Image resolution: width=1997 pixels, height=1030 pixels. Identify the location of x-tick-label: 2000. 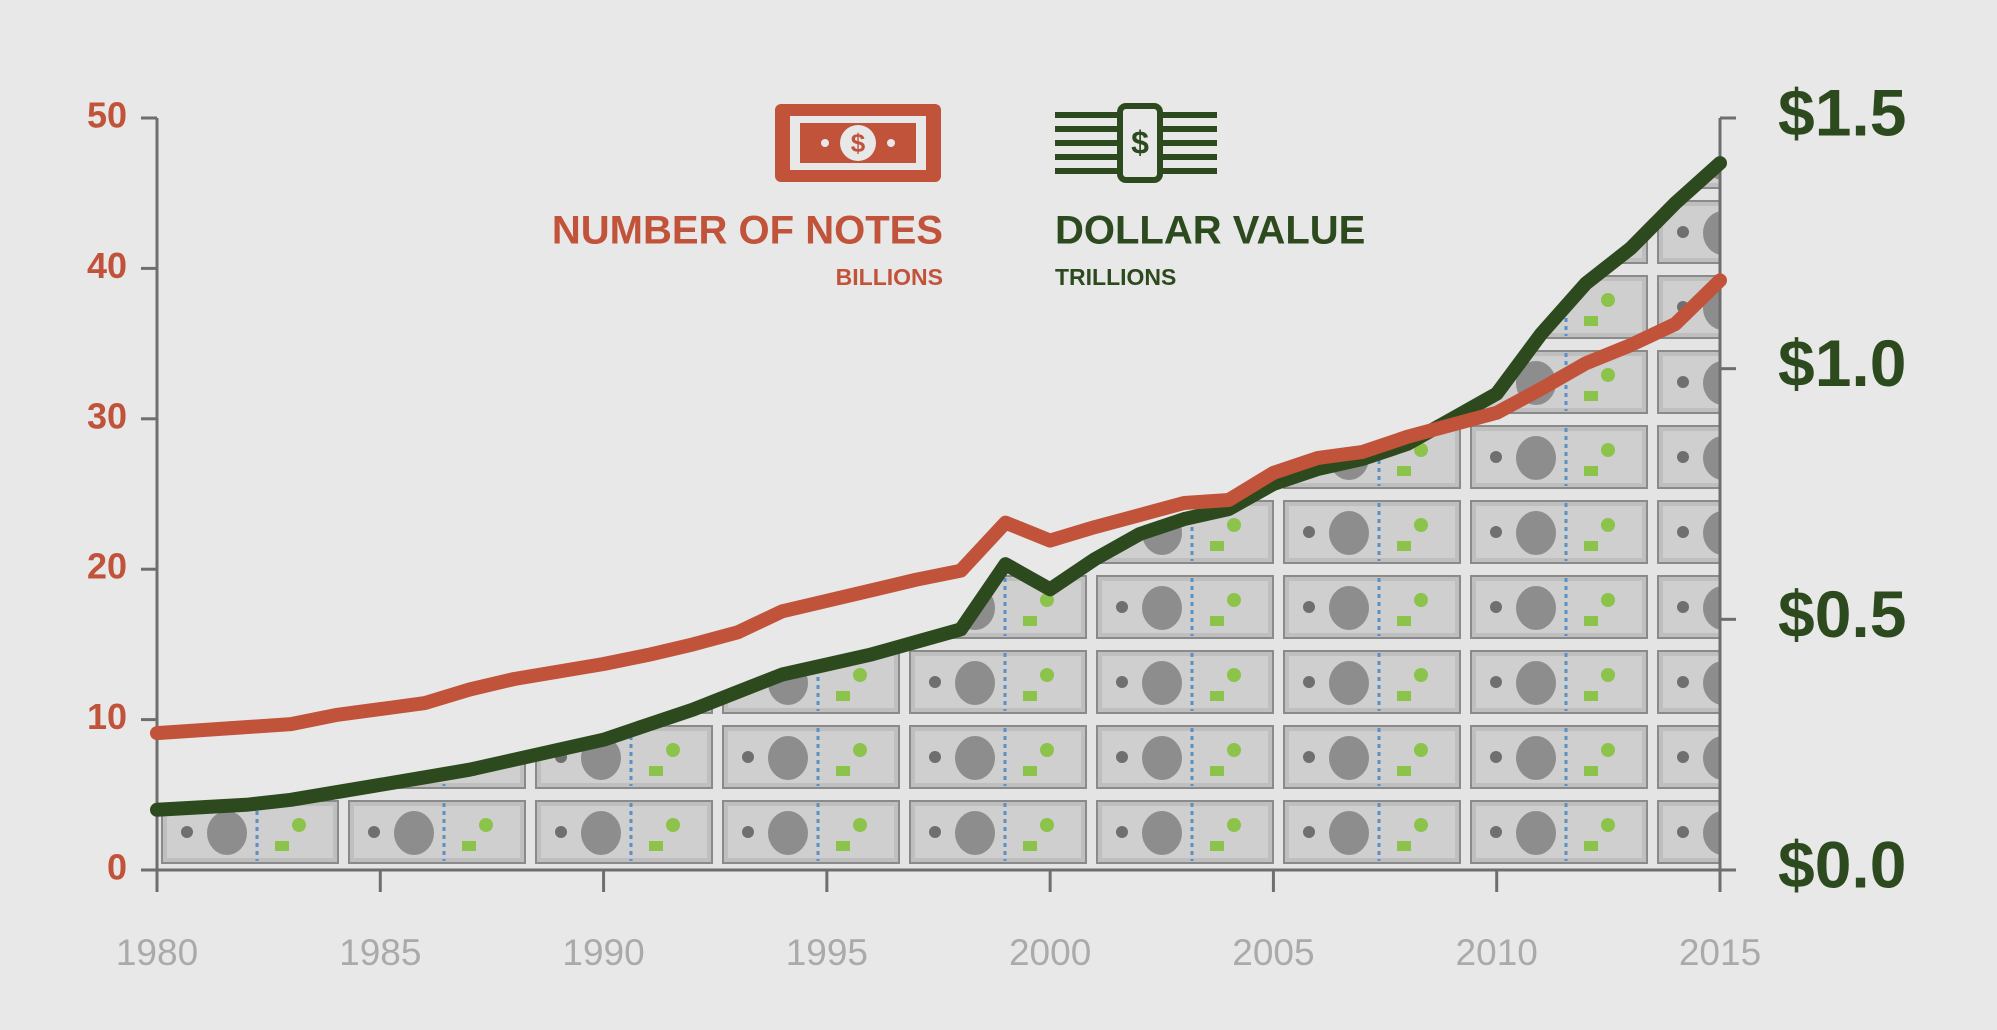
(1050, 952).